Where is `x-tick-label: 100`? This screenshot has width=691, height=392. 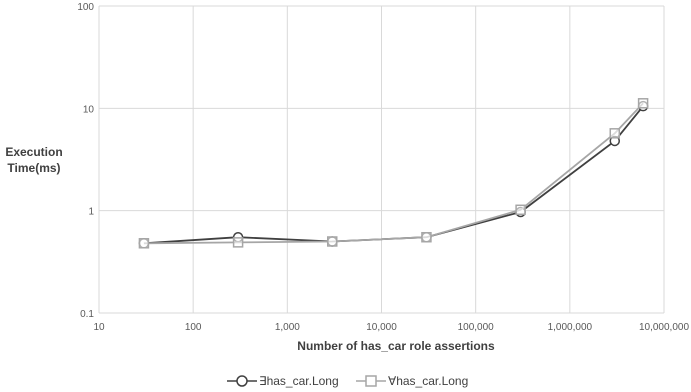
x-tick-label: 100 is located at coordinates (193, 327).